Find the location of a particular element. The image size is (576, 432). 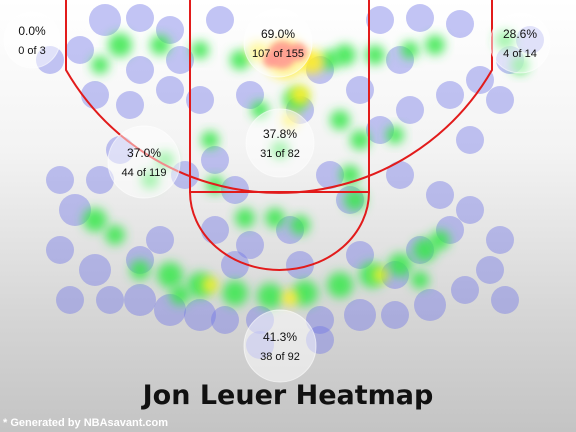

free-throw-circle is located at coordinates (279, 231).